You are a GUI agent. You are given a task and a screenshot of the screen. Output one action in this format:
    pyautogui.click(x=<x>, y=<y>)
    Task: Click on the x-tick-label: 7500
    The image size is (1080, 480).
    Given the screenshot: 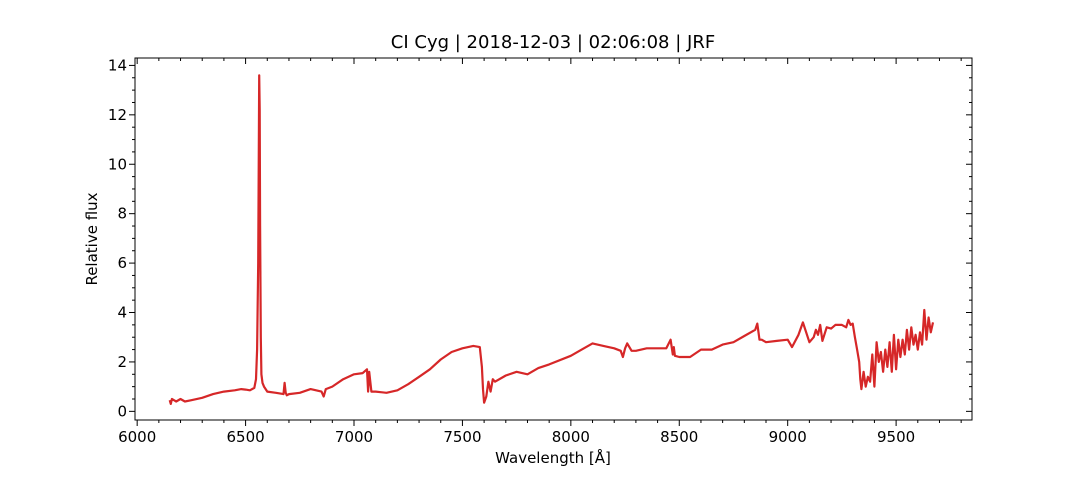 What is the action you would take?
    pyautogui.click(x=462, y=437)
    